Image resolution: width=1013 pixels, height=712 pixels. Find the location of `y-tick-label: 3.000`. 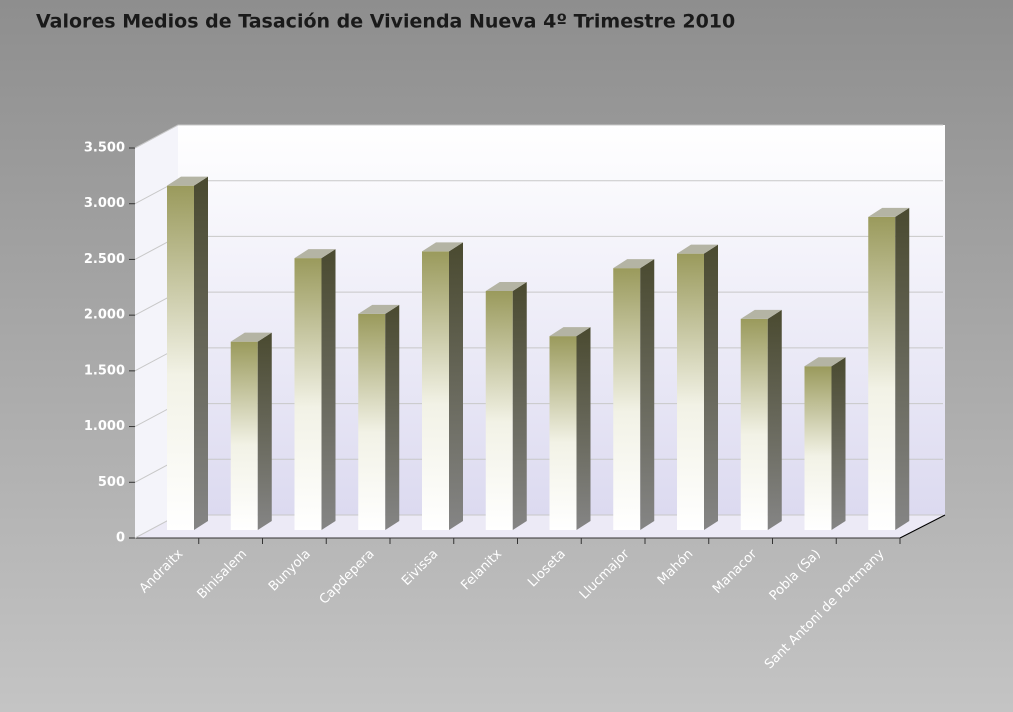

y-tick-label: 3.000 is located at coordinates (104, 203).